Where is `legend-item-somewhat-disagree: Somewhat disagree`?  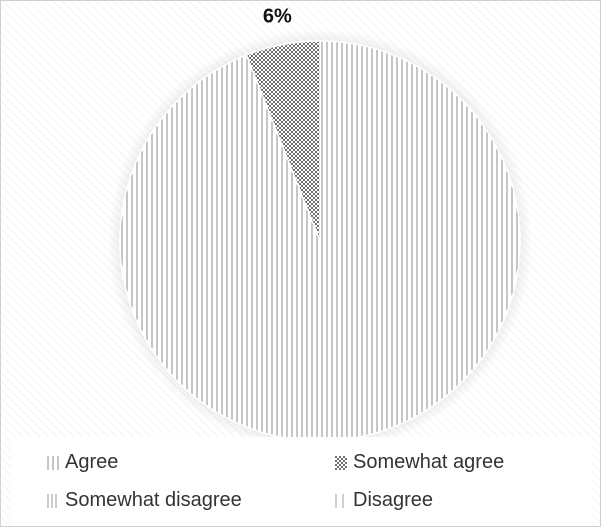
legend-item-somewhat-disagree: Somewhat disagree is located at coordinates (144, 500).